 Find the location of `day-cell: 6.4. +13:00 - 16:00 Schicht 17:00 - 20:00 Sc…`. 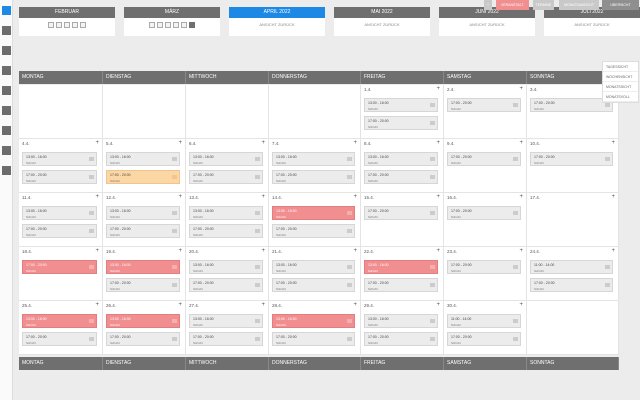

day-cell: 6.4. +13:00 - 16:00 Schicht 17:00 - 20:00 Sc… is located at coordinates (227, 166).